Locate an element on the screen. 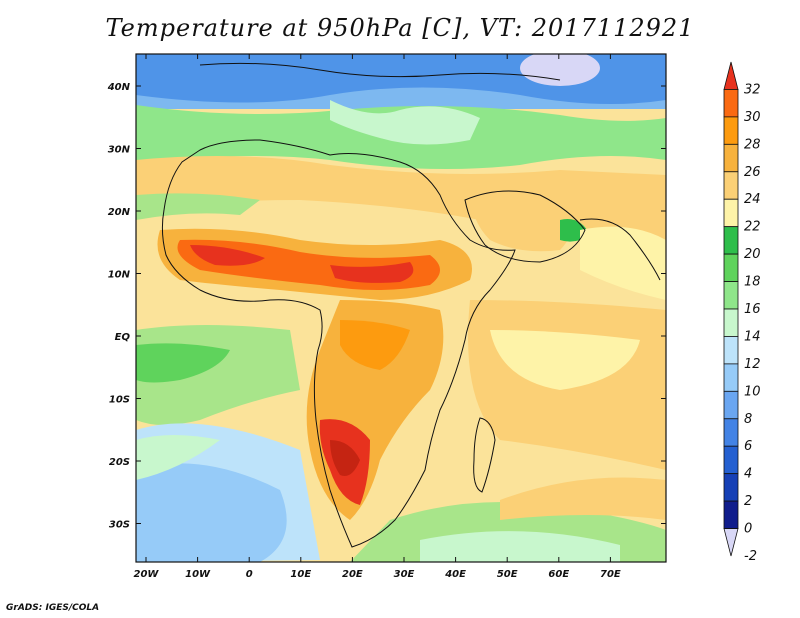  colorbar-label: 12 is located at coordinates (752, 364).